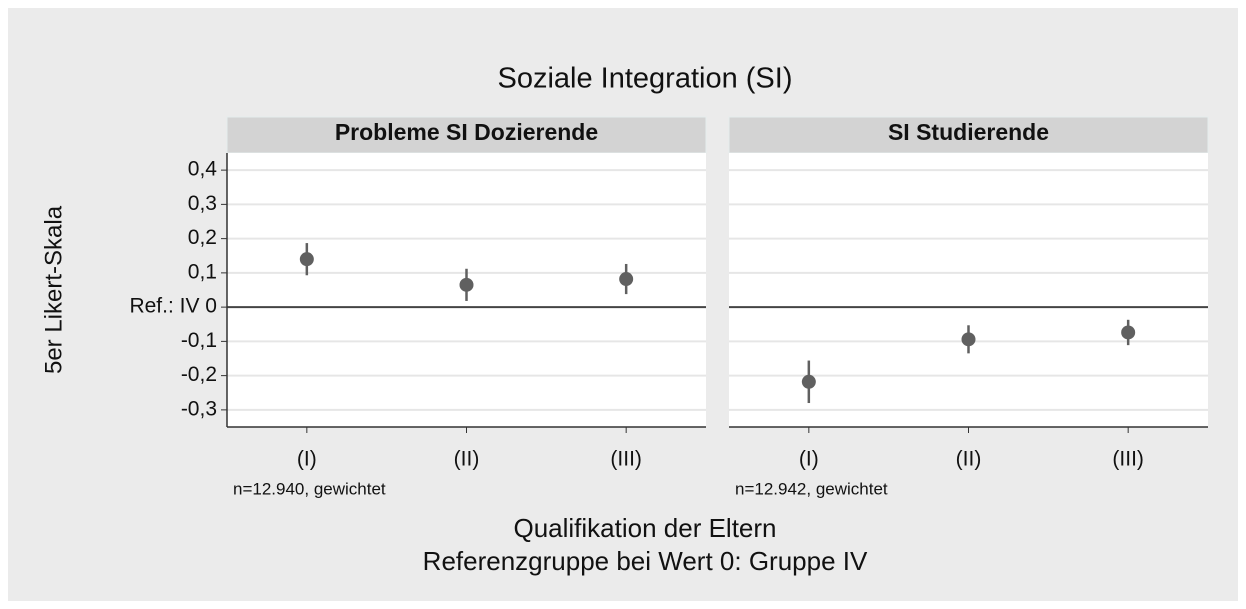 The height and width of the screenshot is (609, 1246). What do you see at coordinates (202, 271) in the screenshot?
I see `y-tick-label: 0,1` at bounding box center [202, 271].